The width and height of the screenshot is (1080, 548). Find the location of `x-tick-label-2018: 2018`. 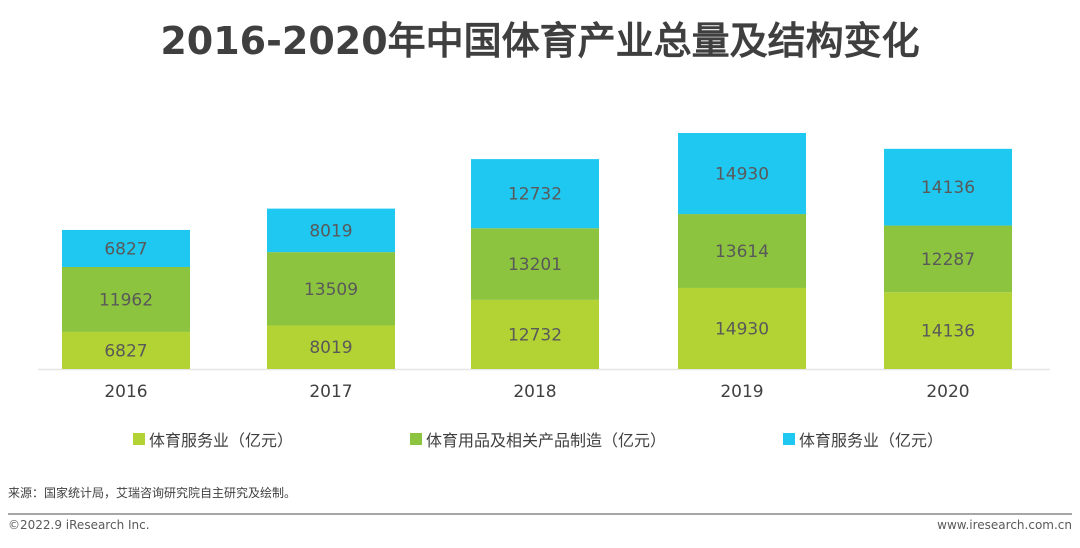

x-tick-label-2018: 2018 is located at coordinates (534, 392).